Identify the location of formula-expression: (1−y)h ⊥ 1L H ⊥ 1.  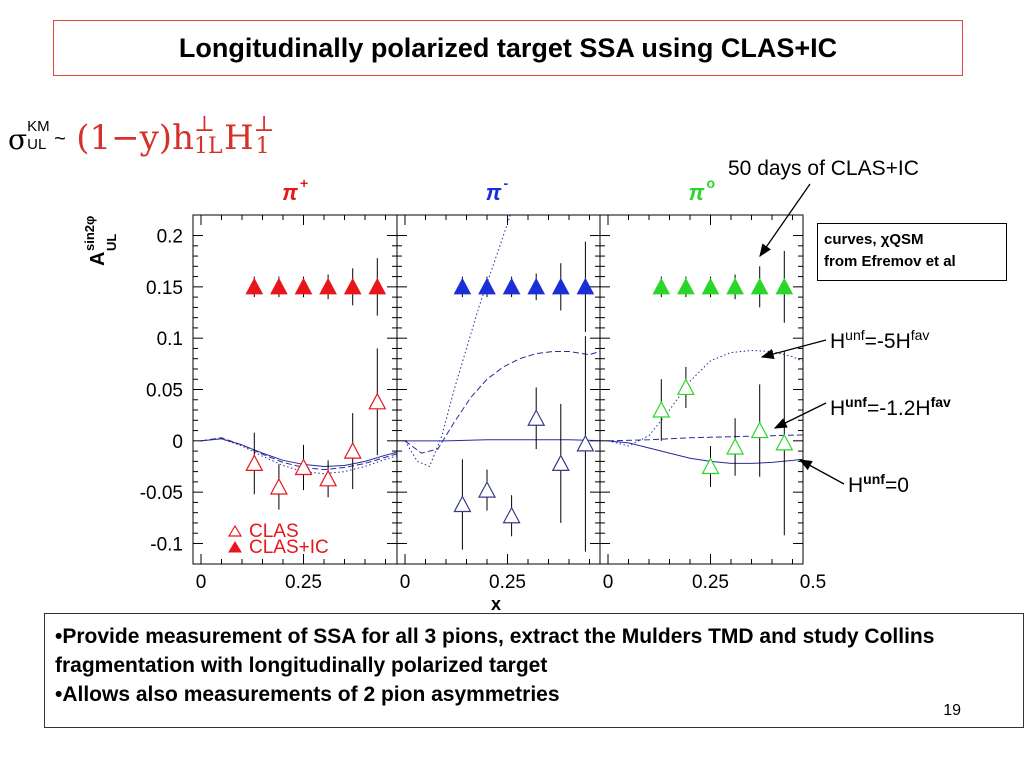
(175, 135).